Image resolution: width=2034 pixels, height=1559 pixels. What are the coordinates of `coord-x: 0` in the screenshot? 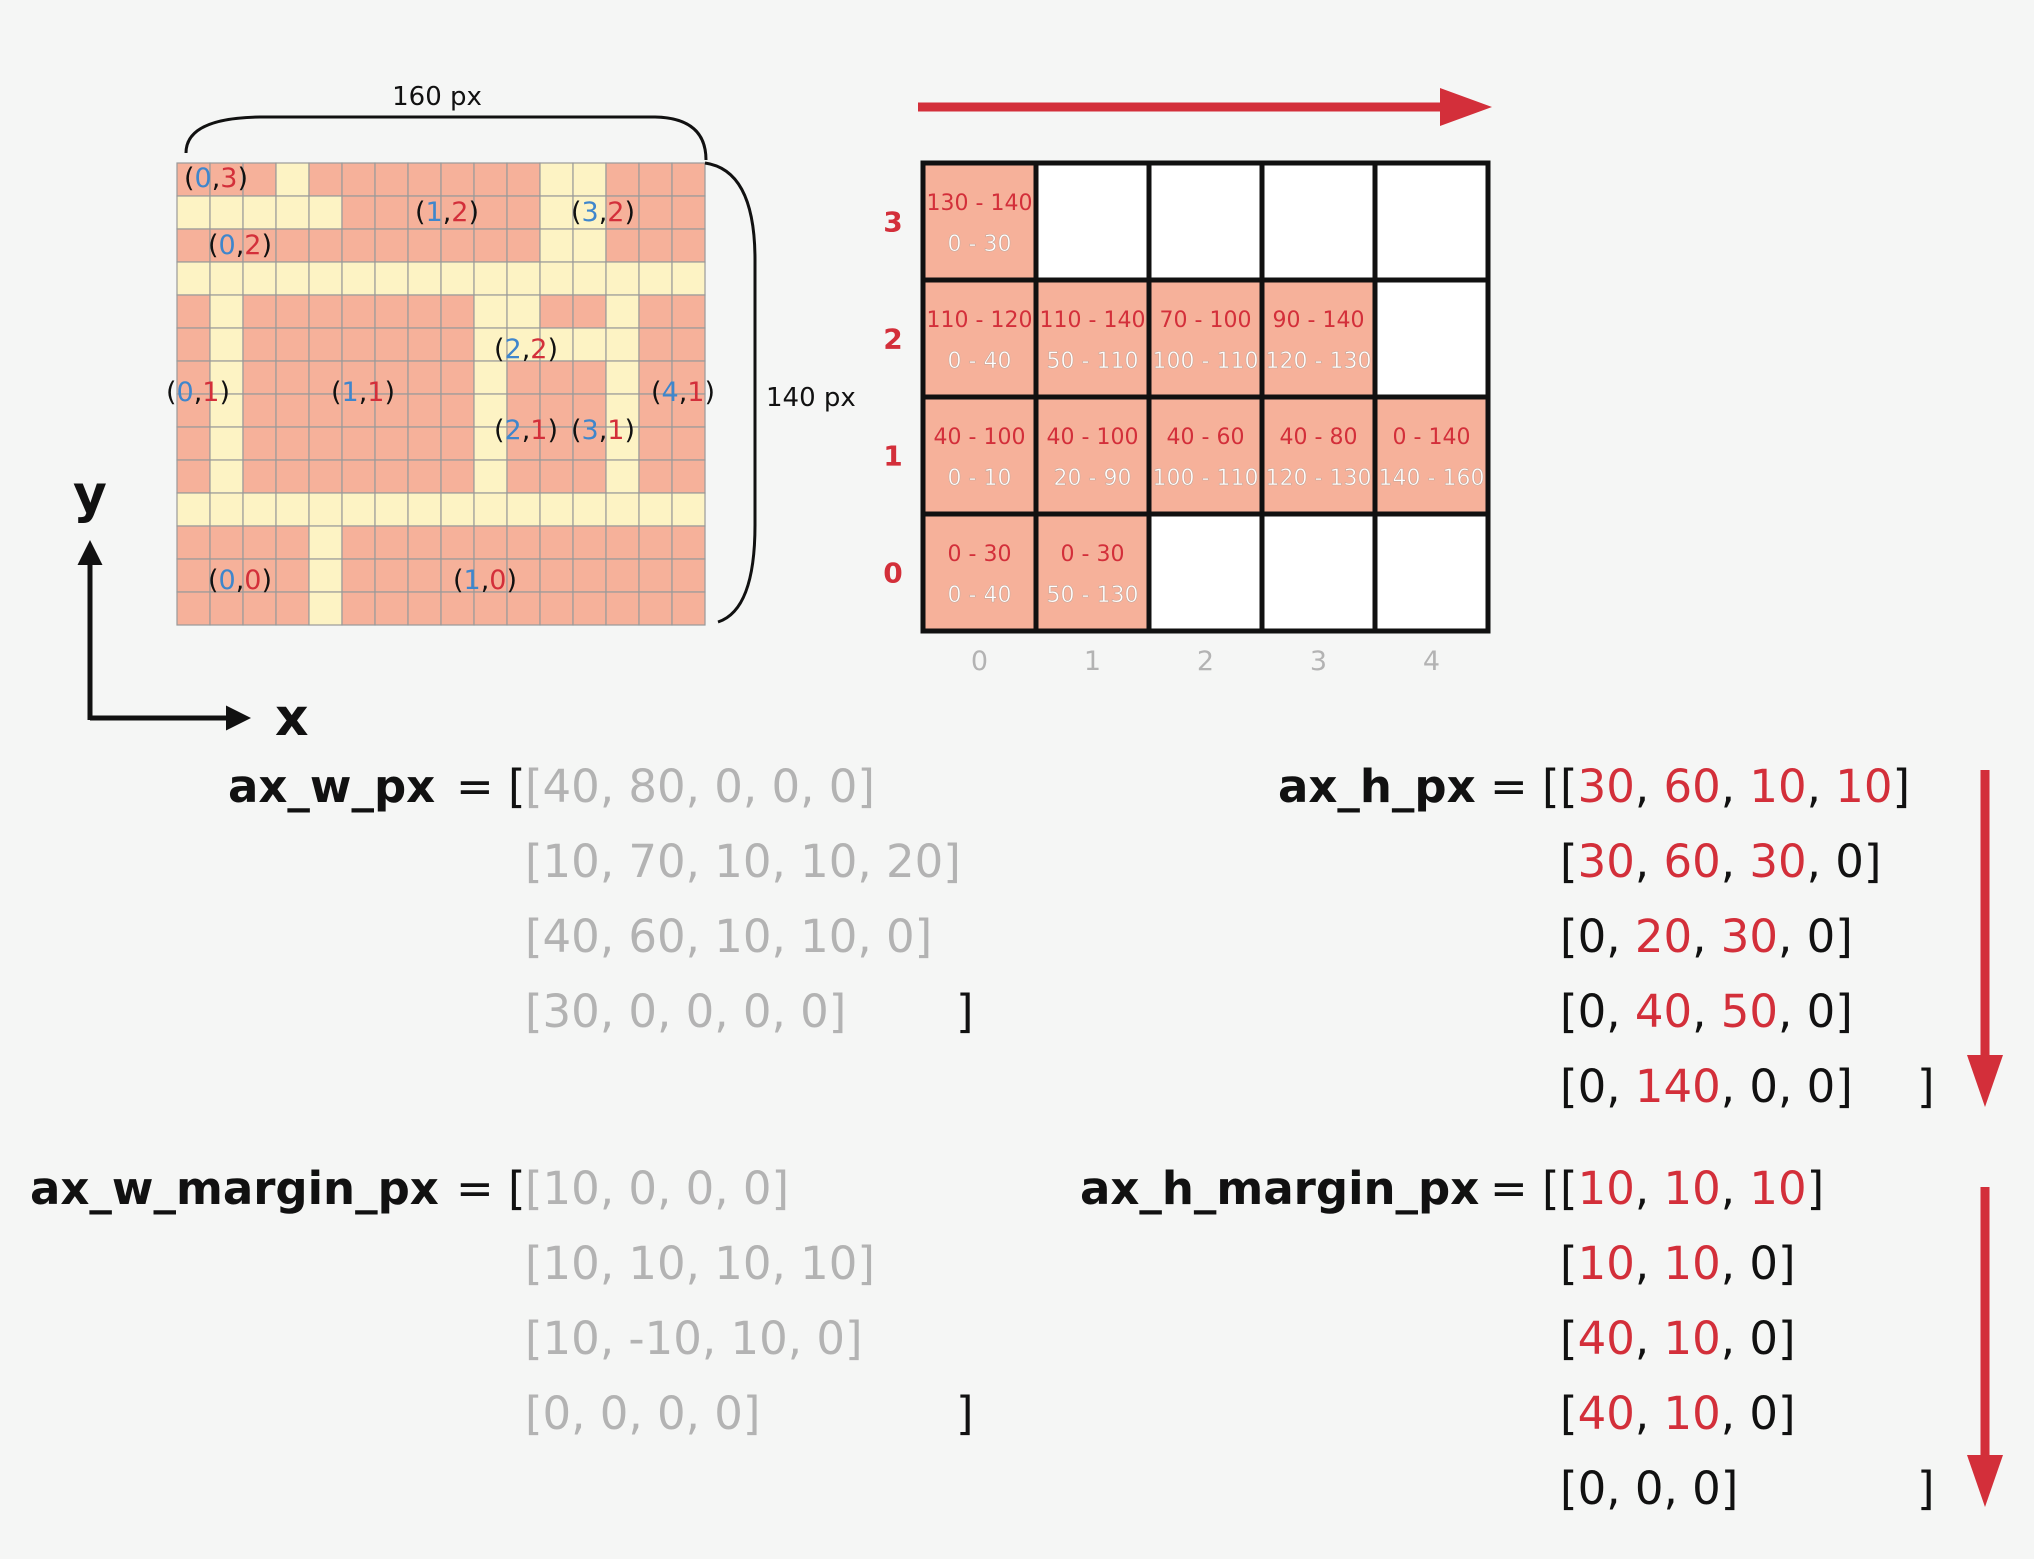 It's located at (203, 178).